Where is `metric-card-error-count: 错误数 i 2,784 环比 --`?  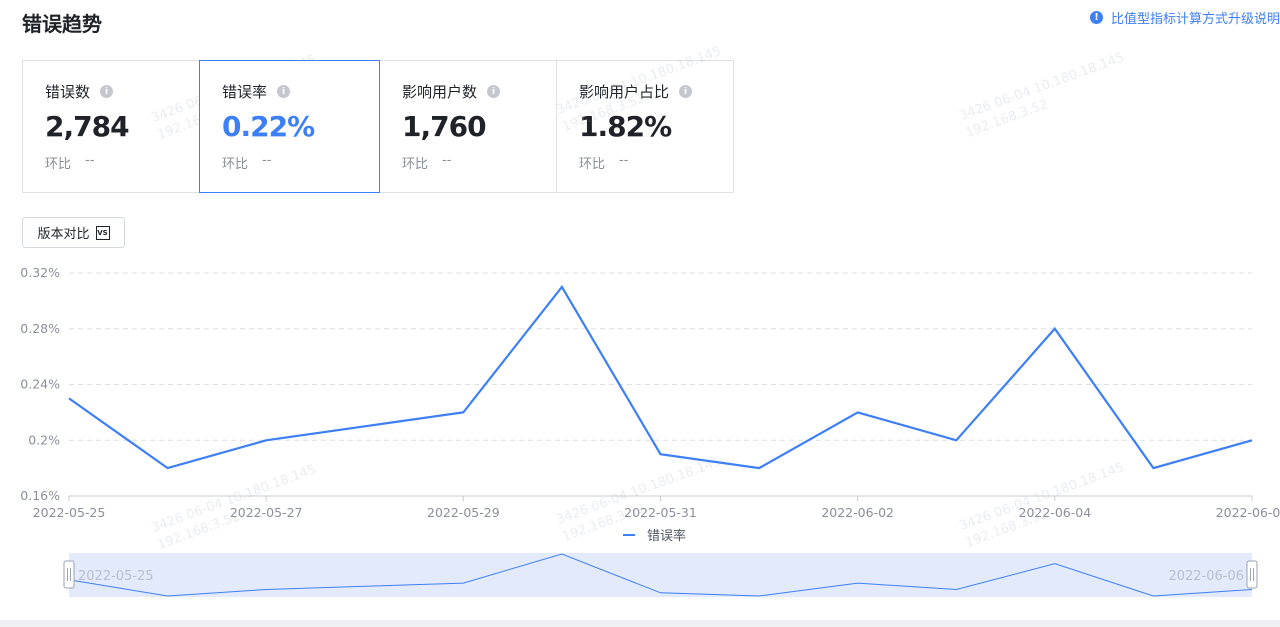 metric-card-error-count: 错误数 i 2,784 环比 -- is located at coordinates (111, 126).